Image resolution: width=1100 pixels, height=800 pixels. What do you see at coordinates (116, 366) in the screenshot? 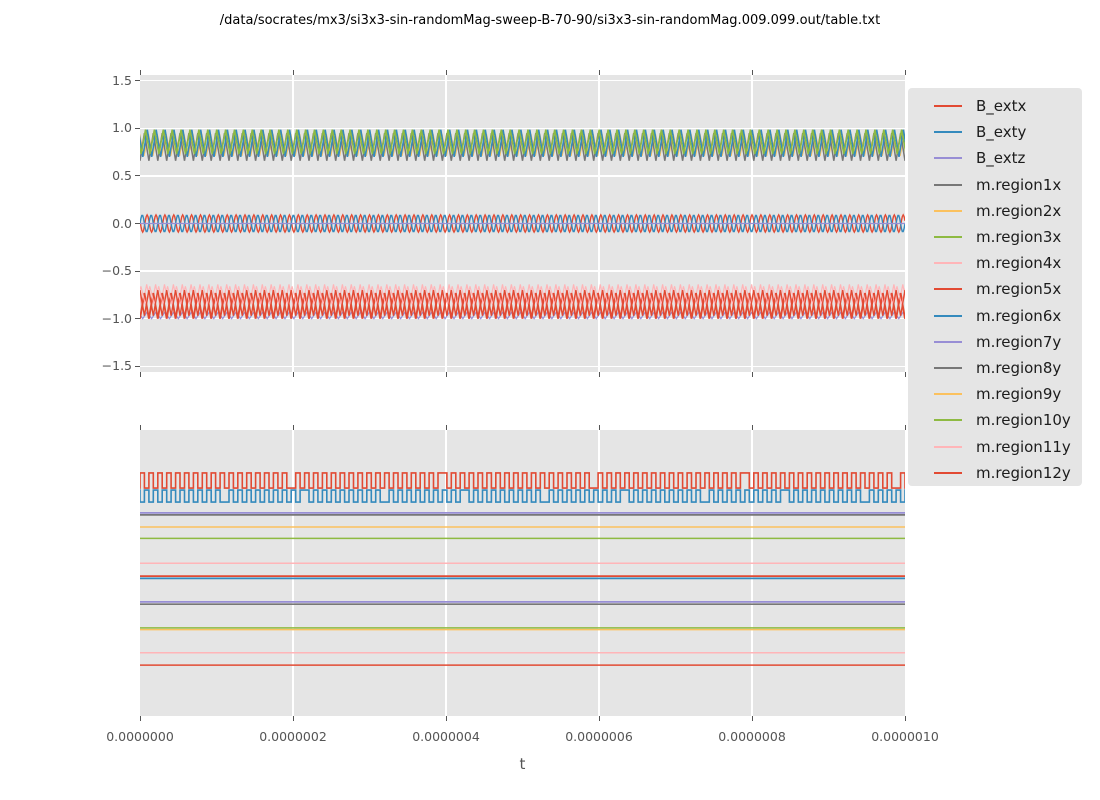
I see `y-tick-label: −1.5` at bounding box center [116, 366].